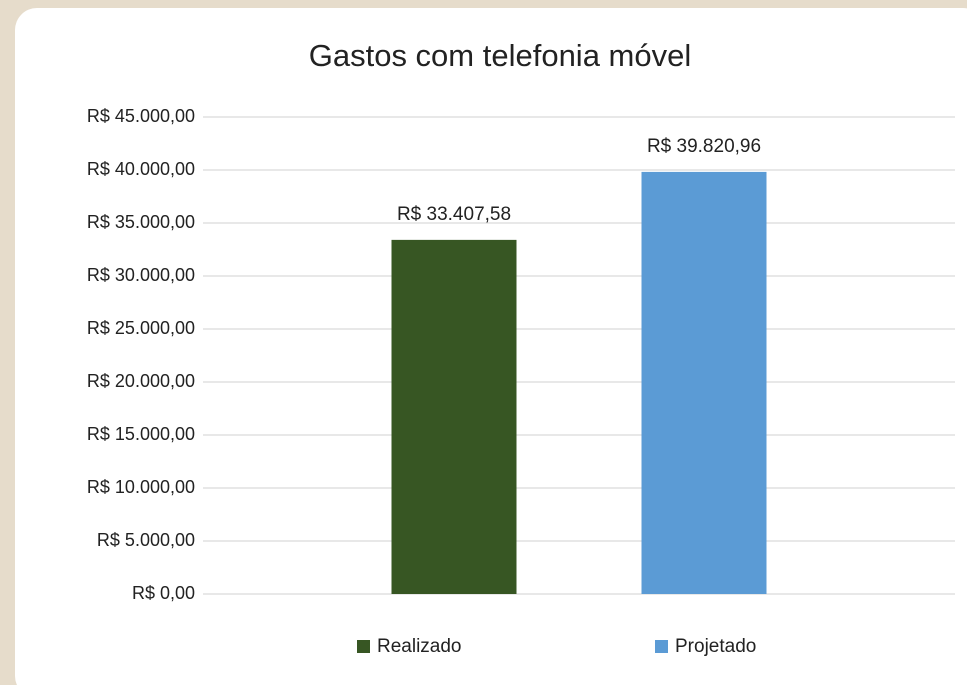 The height and width of the screenshot is (685, 967). I want to click on legend-label: Realizado, so click(419, 646).